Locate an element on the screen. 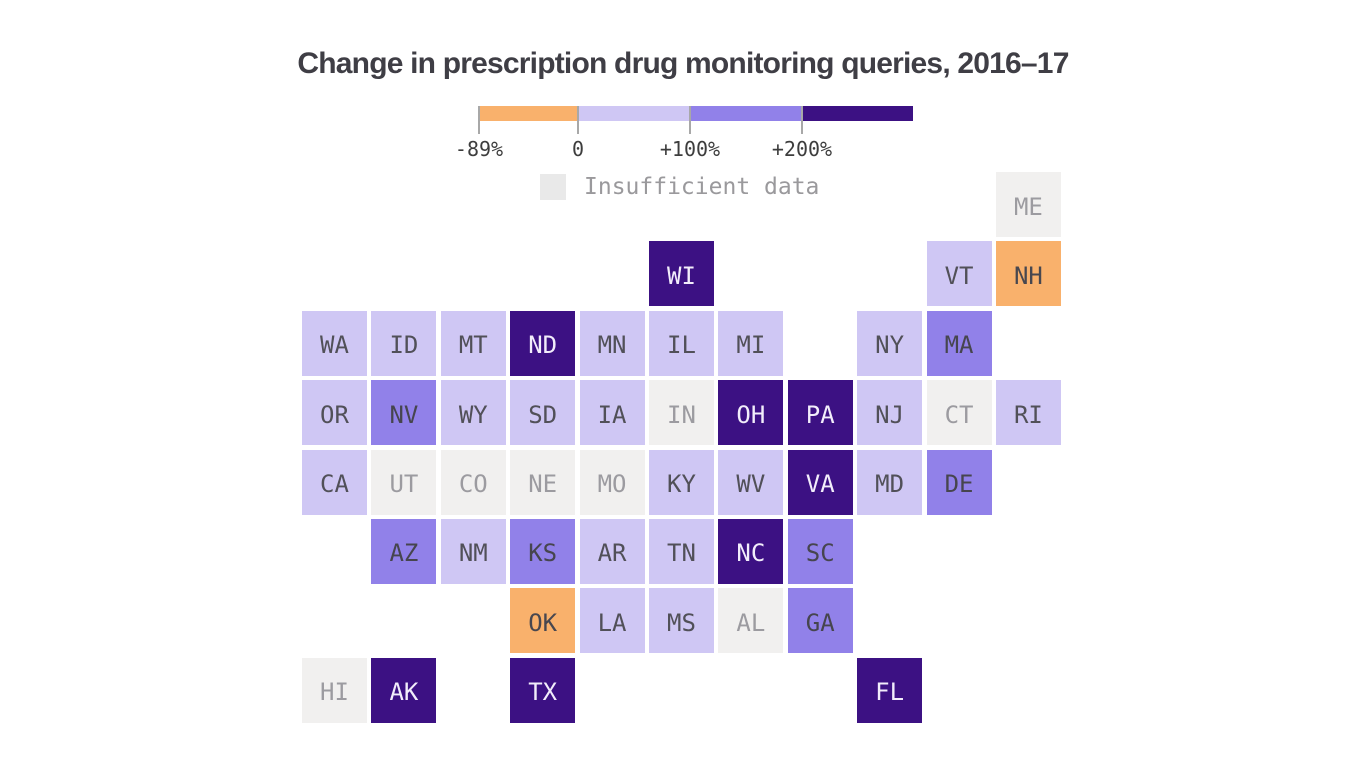  state-tile-nv: NV is located at coordinates (404, 413).